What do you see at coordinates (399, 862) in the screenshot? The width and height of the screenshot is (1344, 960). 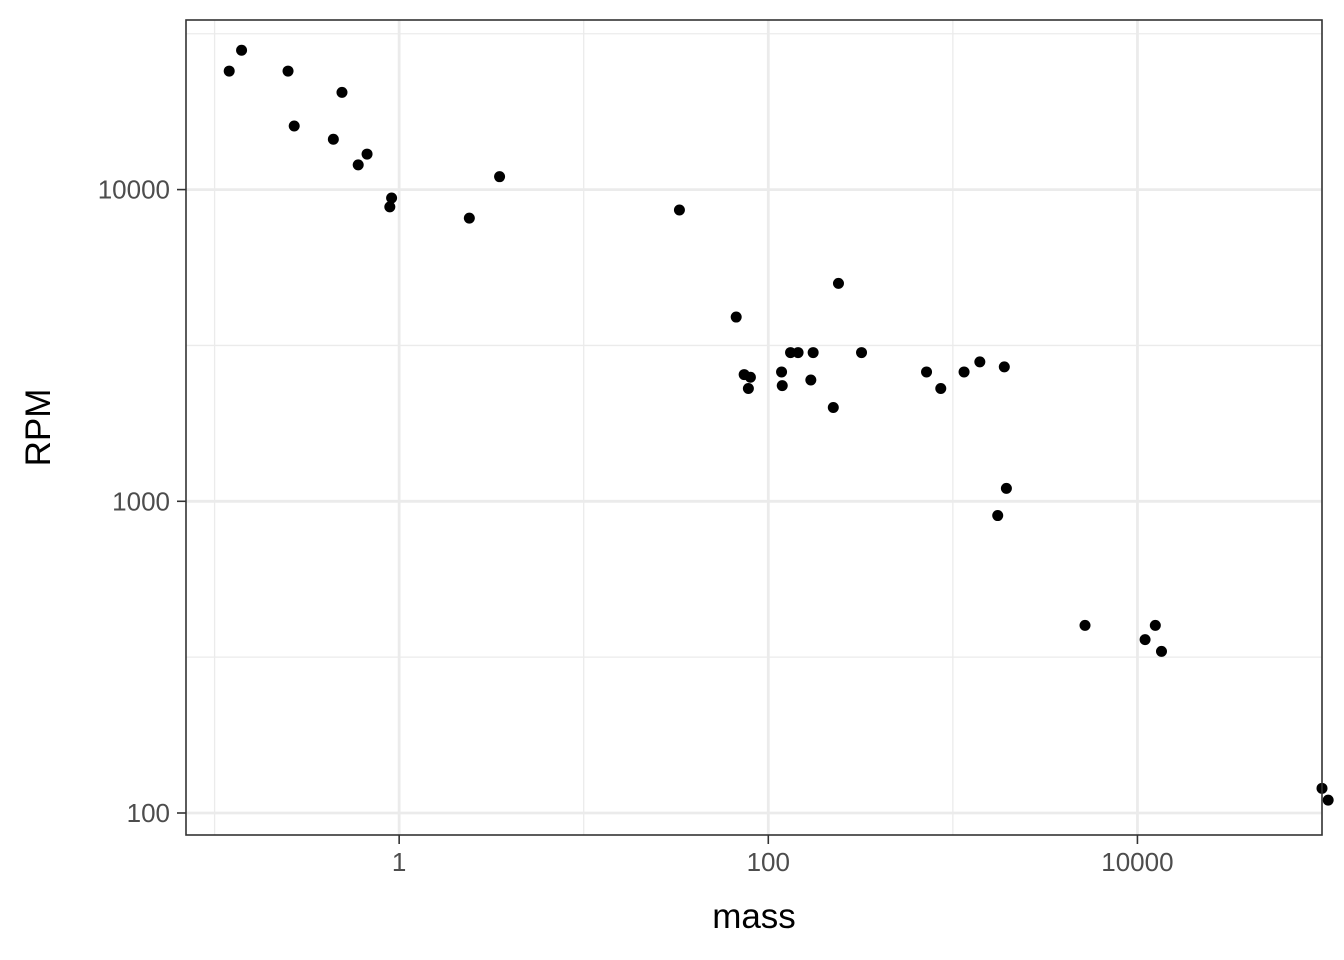 I see `x-tick-label: 1` at bounding box center [399, 862].